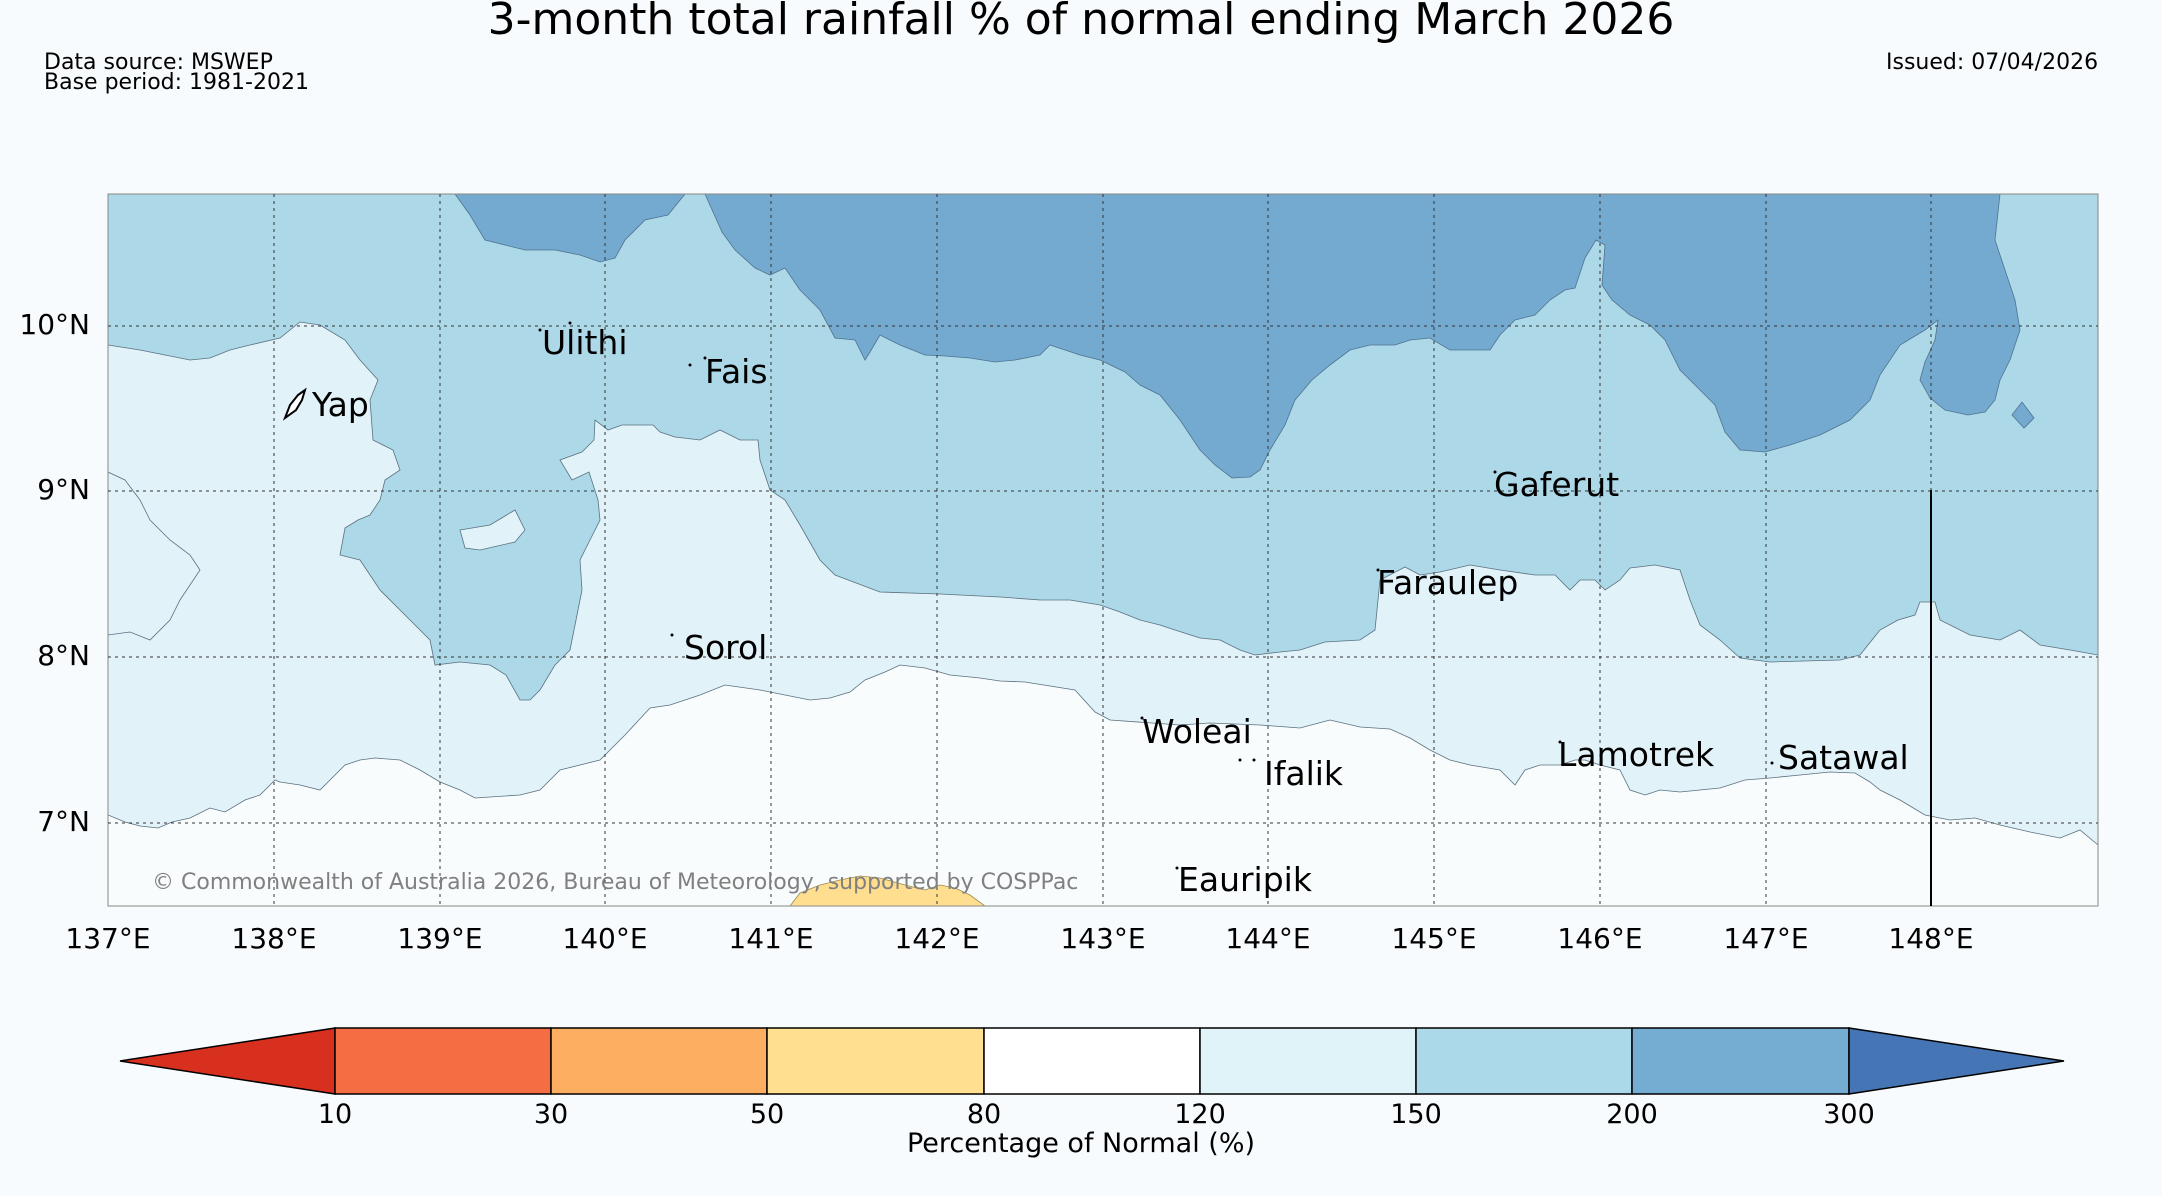  Describe the element at coordinates (154, 556) in the screenshot. I see `zone-120-150-island` at that location.